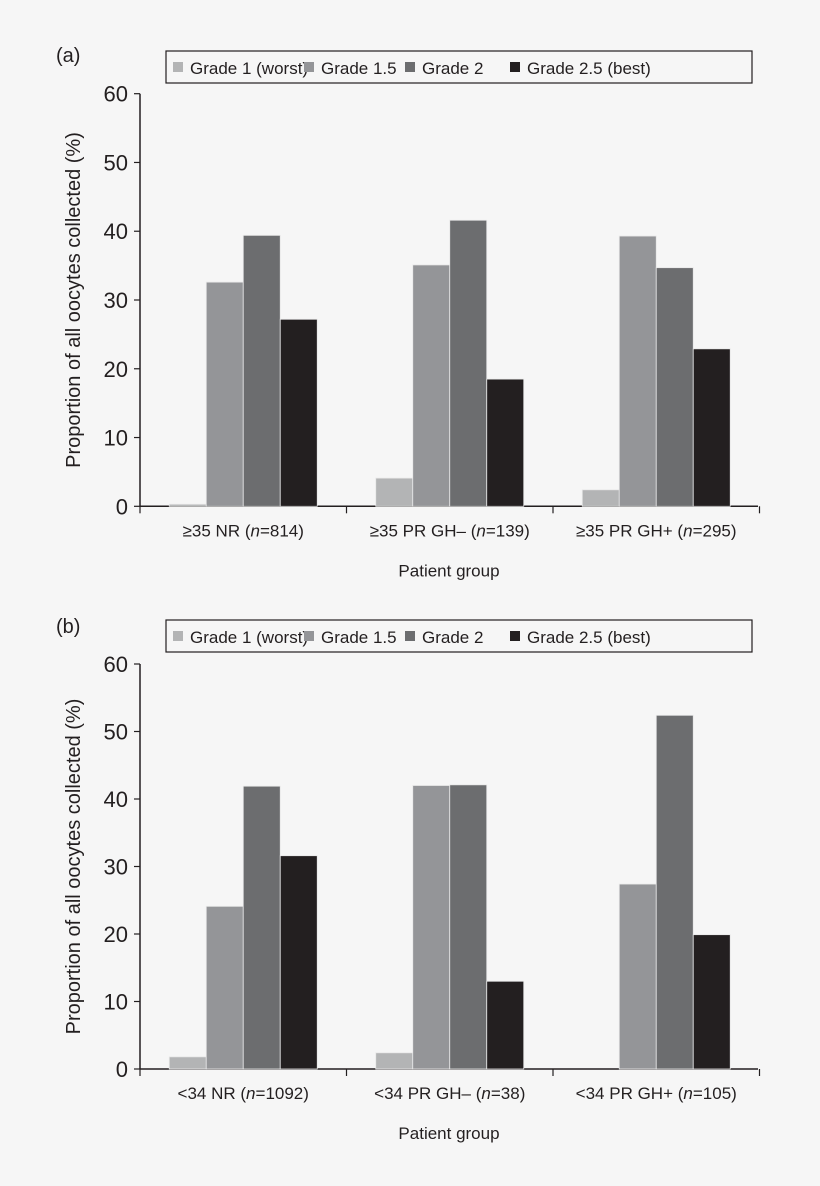  What do you see at coordinates (450, 530) in the screenshot?
I see `x-tick-label: ≥35 PR GH– (n=139)` at bounding box center [450, 530].